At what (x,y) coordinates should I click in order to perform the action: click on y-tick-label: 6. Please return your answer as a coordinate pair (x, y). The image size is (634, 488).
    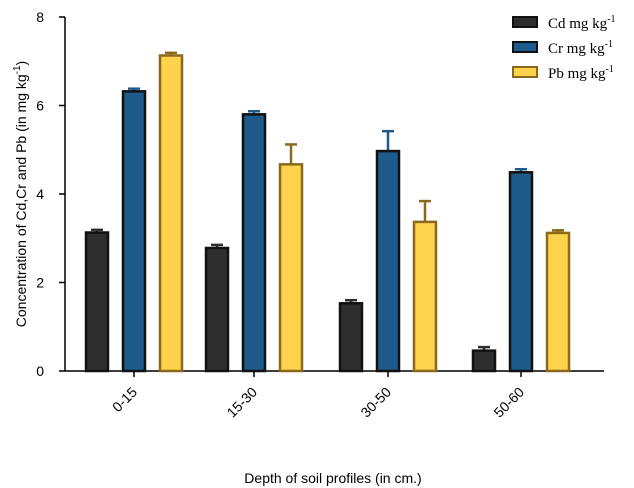
    Looking at the image, I should click on (40, 106).